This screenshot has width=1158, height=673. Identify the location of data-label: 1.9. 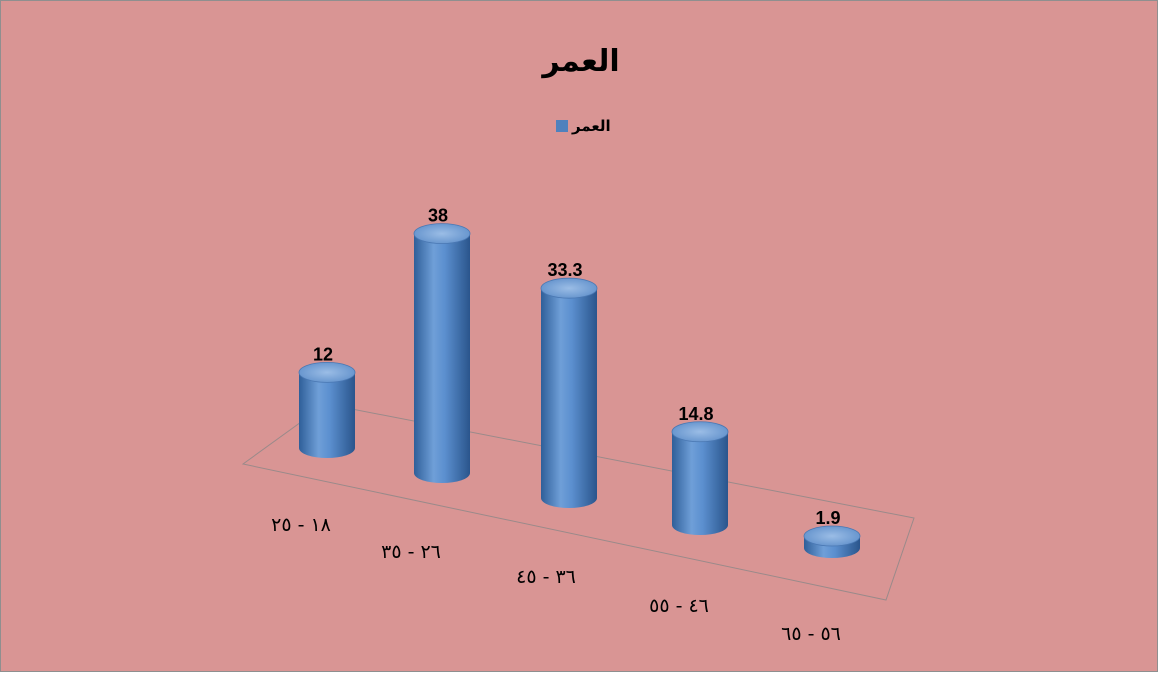
(827, 518).